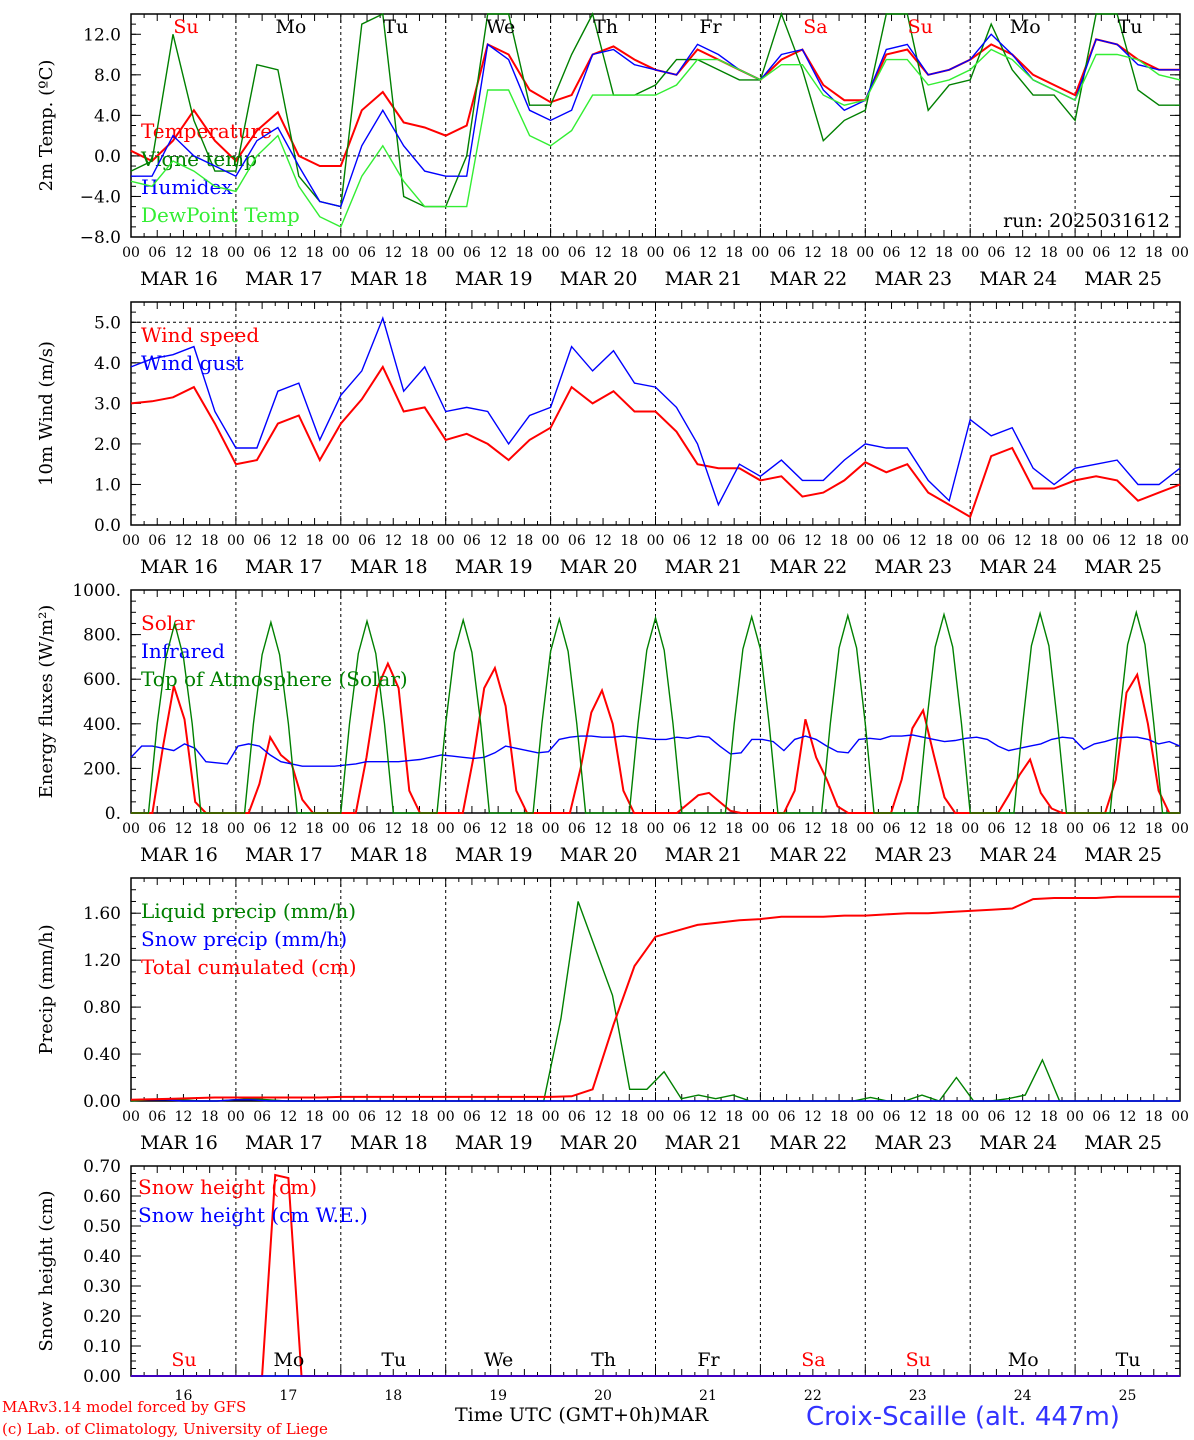  I want to click on legend-entry: Top of Atmosphere (Solar), so click(274, 679).